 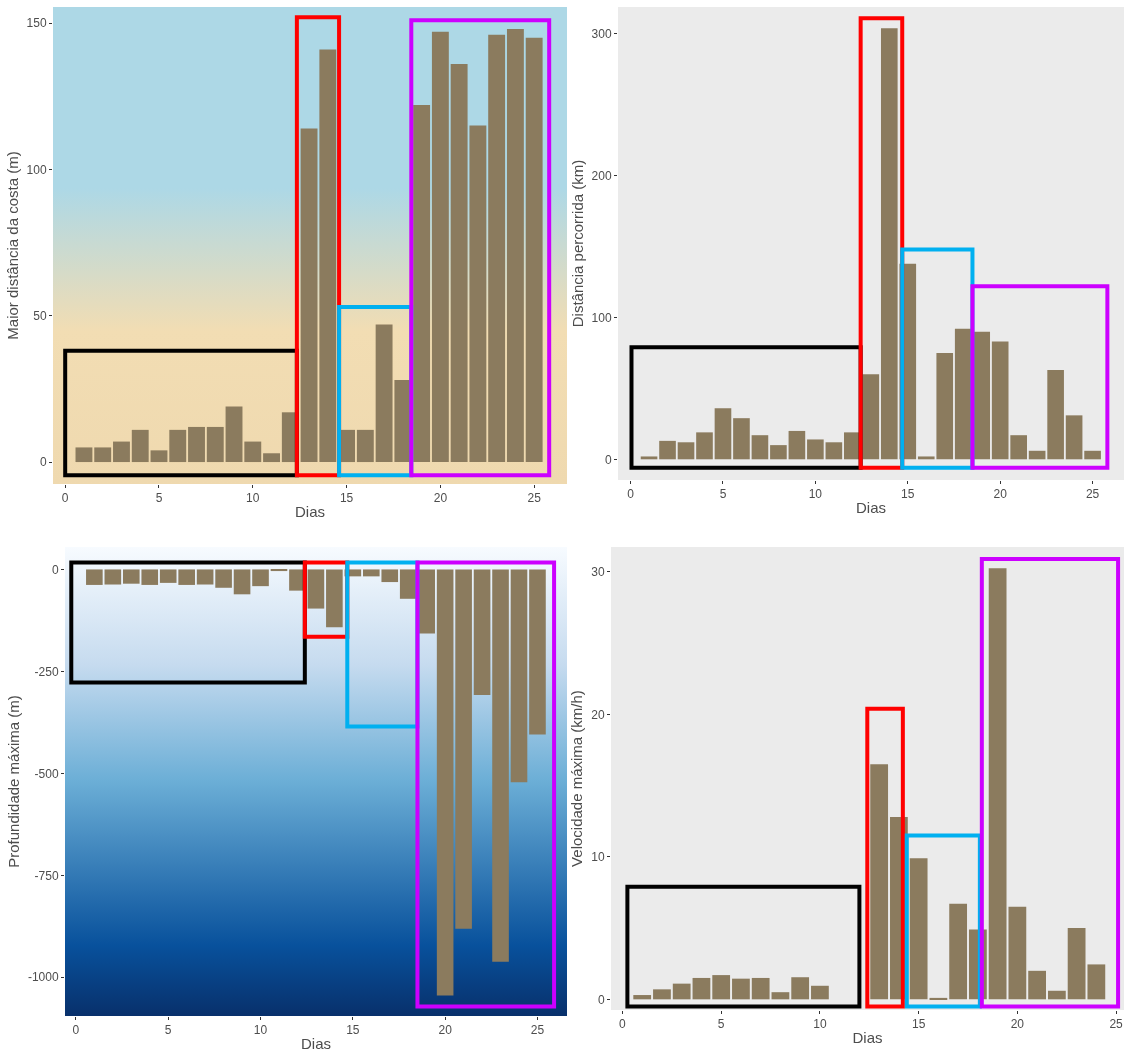 What do you see at coordinates (36, 23) in the screenshot?
I see `y-tick-label: 150` at bounding box center [36, 23].